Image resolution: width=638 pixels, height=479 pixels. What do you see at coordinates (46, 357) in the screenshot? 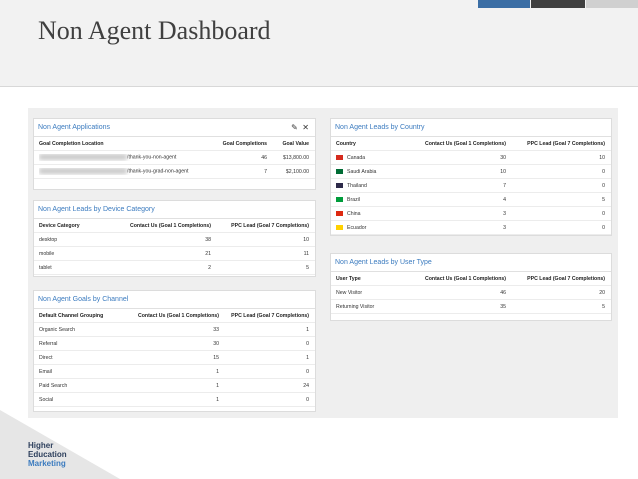
I see `cell: Direct` at bounding box center [46, 357].